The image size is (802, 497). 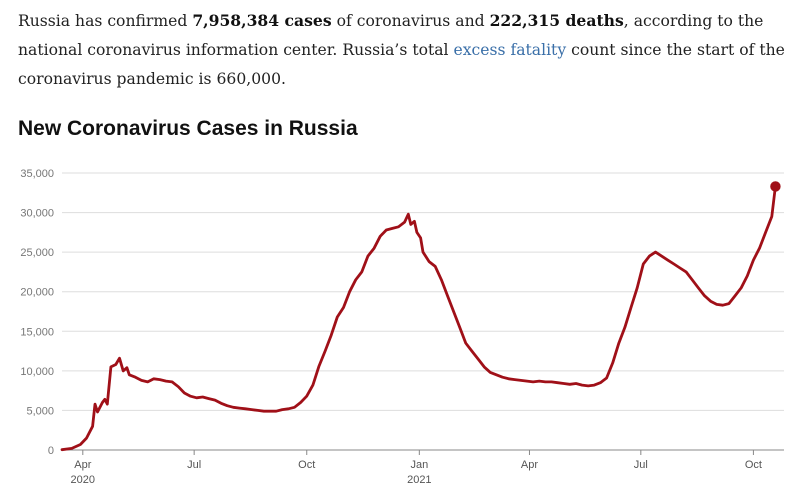 I want to click on y-tick-label: 30,000, so click(x=37, y=214).